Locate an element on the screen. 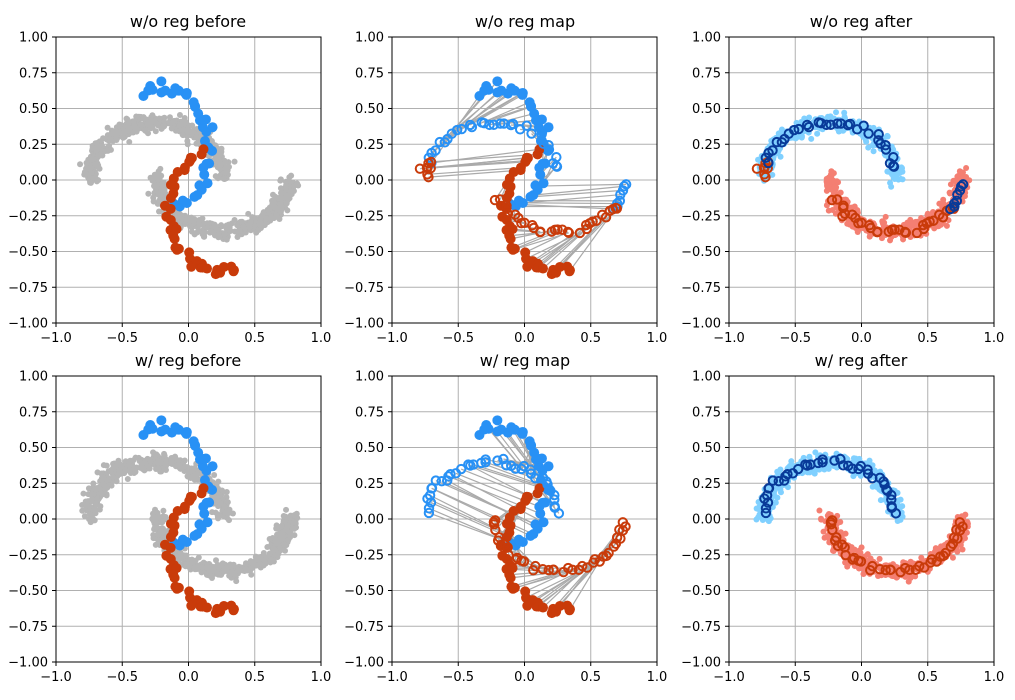  panel-title: w/ reg before is located at coordinates (188, 360).